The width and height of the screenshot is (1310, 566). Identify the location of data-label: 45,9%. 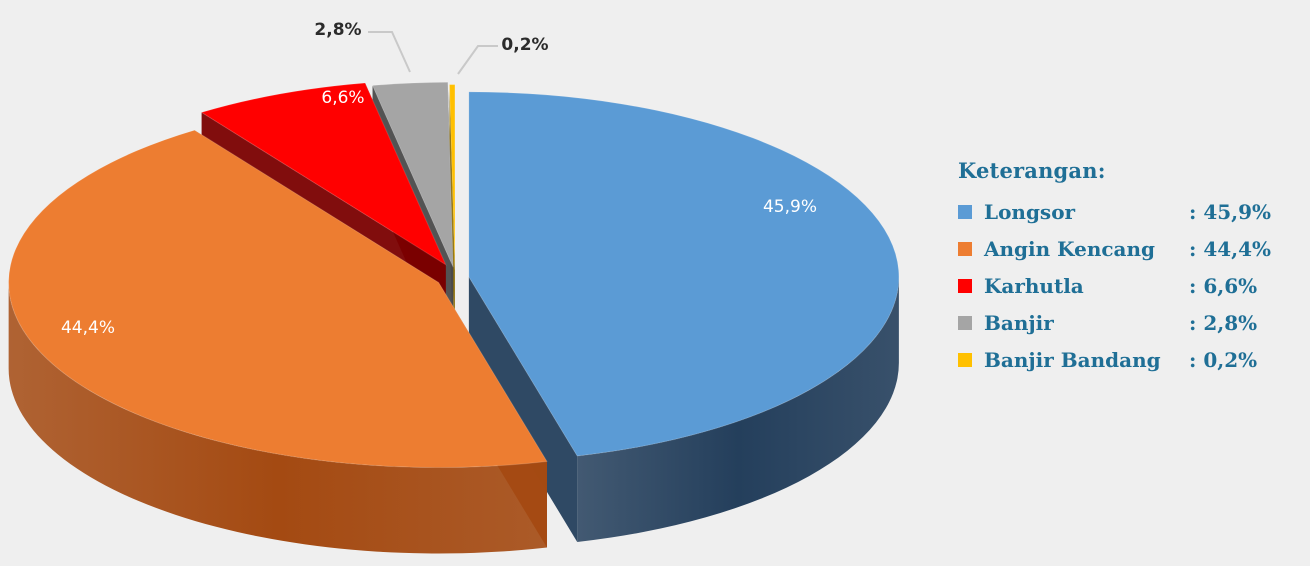
(790, 207).